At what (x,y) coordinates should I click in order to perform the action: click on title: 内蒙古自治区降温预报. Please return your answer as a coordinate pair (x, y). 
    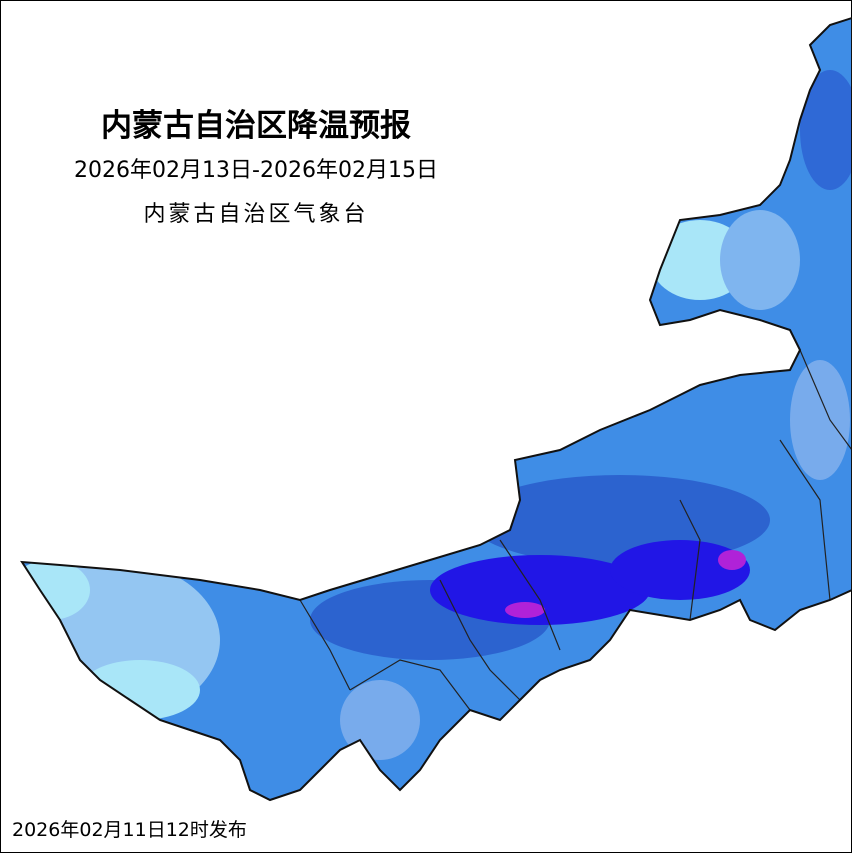
    Looking at the image, I should click on (256, 126).